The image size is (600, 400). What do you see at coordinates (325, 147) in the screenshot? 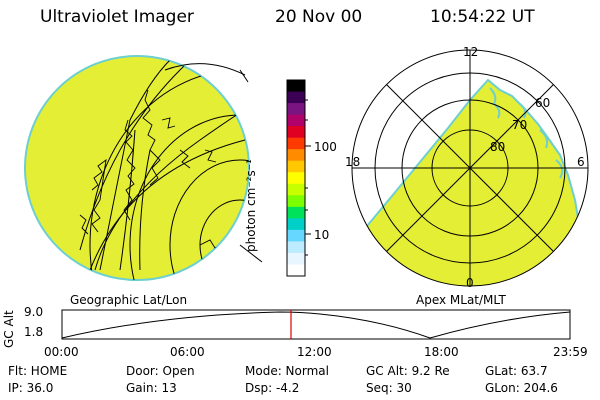
I see `colorbar-tick-100: 100` at bounding box center [325, 147].